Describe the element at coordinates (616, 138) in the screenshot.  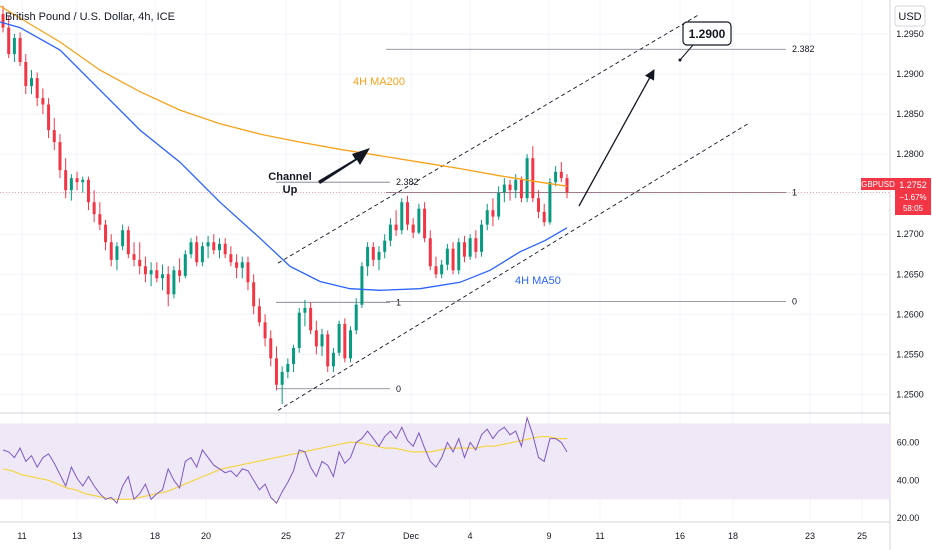
I see `projection-arrow` at that location.